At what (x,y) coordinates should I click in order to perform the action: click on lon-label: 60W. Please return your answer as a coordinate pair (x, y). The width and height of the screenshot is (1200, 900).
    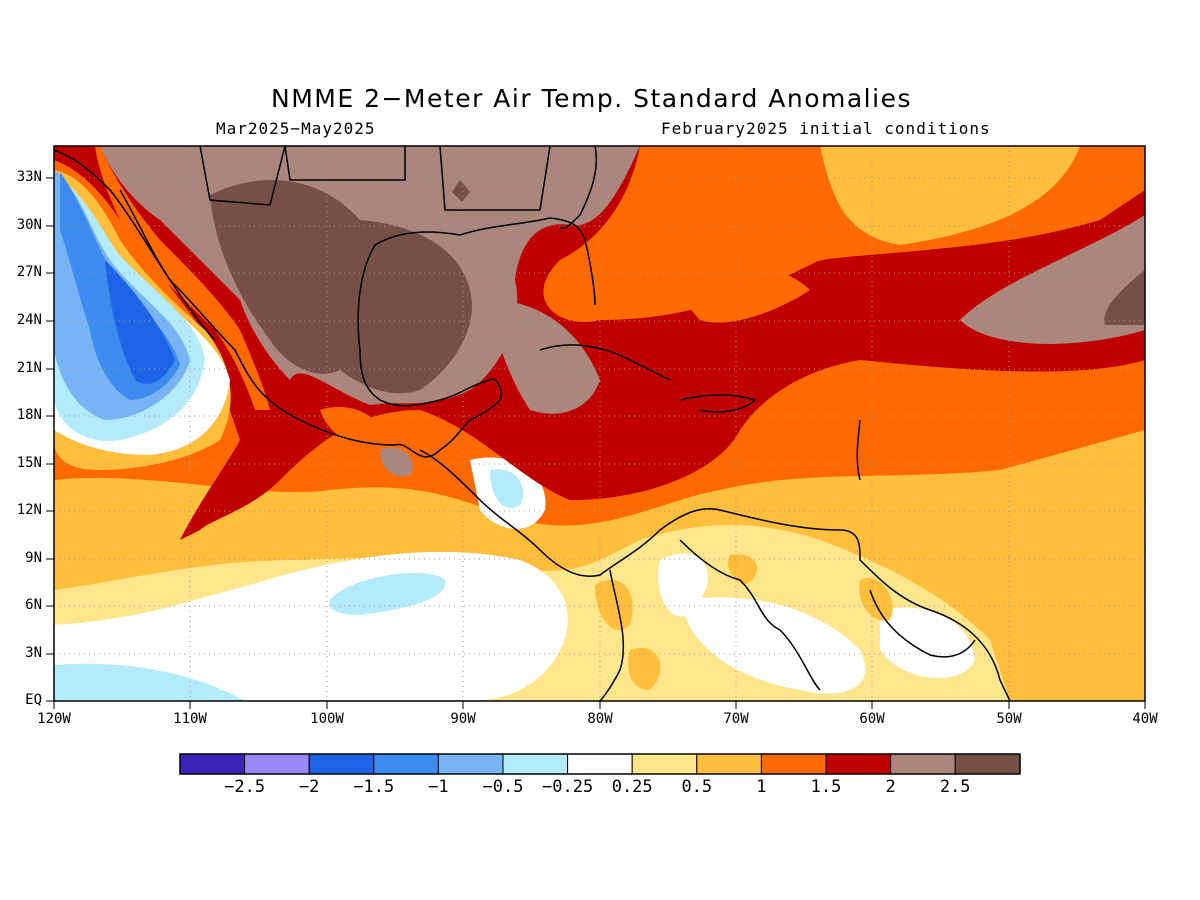
    Looking at the image, I should click on (872, 719).